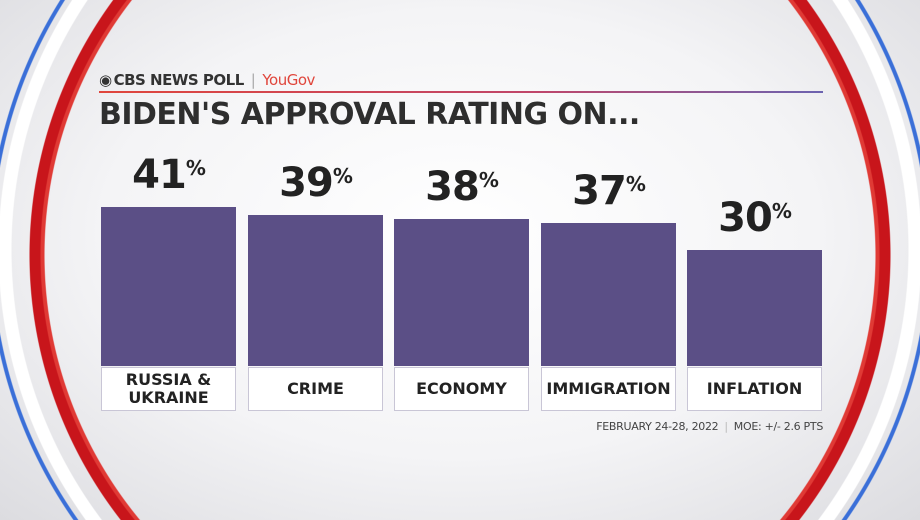 Image resolution: width=920 pixels, height=520 pixels. What do you see at coordinates (169, 175) in the screenshot?
I see `value-label: 41%` at bounding box center [169, 175].